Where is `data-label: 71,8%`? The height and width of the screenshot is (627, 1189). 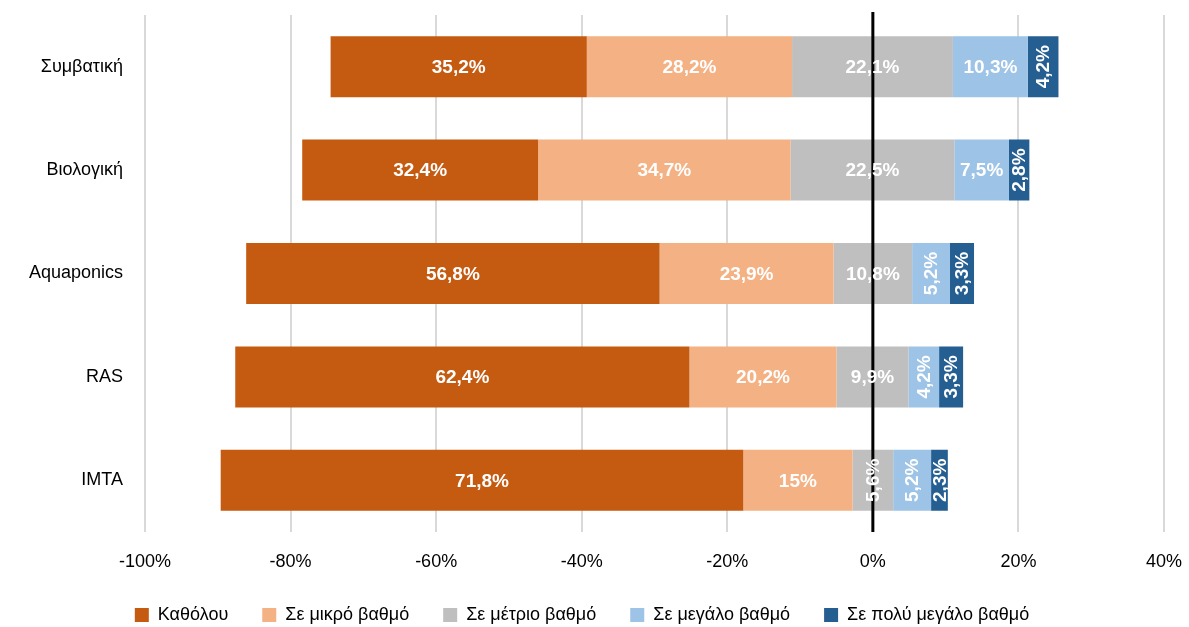 data-label: 71,8% is located at coordinates (482, 480).